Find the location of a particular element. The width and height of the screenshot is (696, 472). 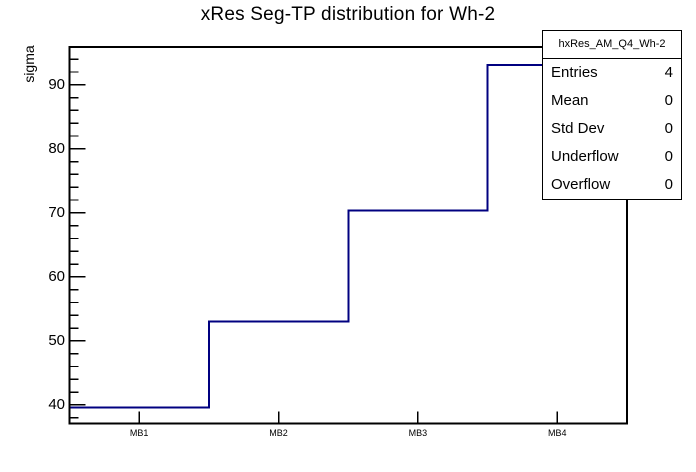

stats-row: Overflow 0 is located at coordinates (612, 185).